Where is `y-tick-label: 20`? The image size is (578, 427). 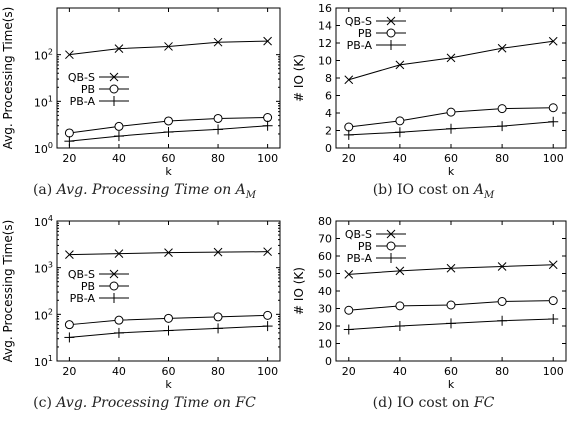
y-tick-label: 20 is located at coordinates (325, 326).